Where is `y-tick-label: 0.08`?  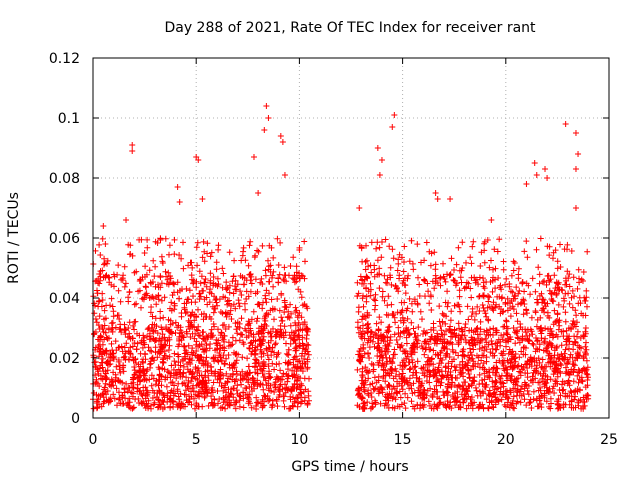
y-tick-label: 0.08 is located at coordinates (64, 179).